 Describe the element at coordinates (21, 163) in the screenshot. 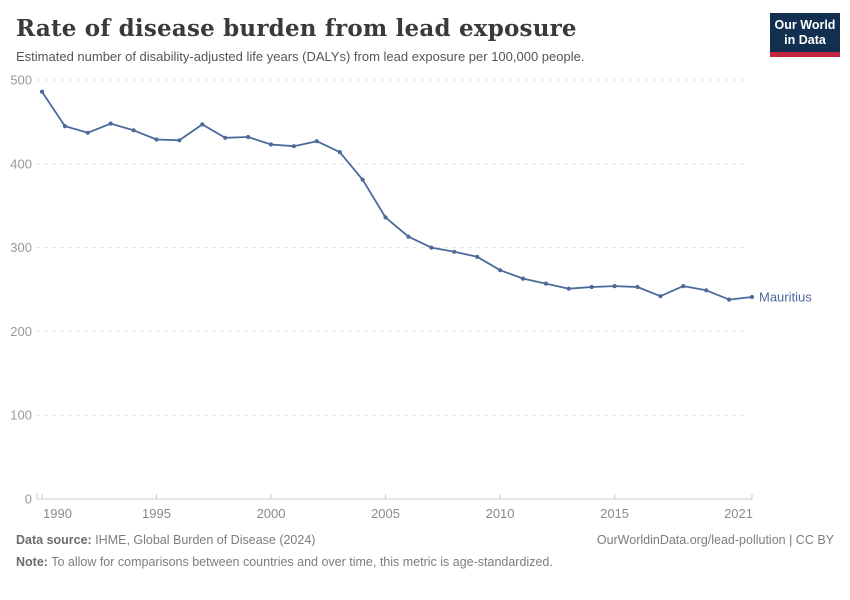

I see `y-axis-tick-label: 400` at that location.